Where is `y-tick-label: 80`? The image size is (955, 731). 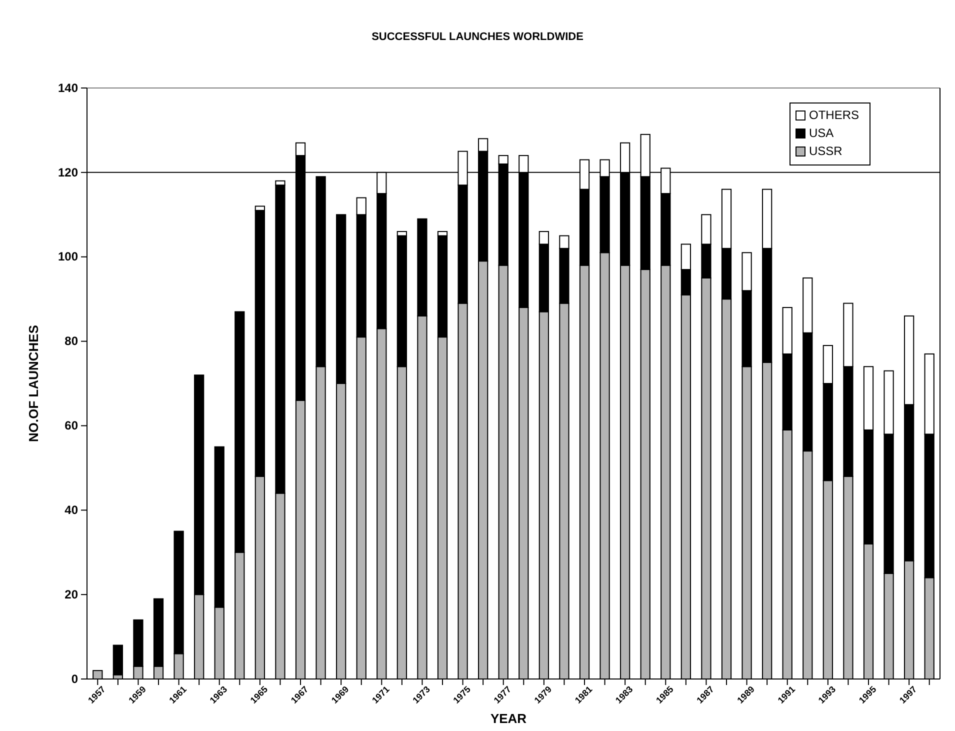
y-tick-label: 80 is located at coordinates (71, 341).